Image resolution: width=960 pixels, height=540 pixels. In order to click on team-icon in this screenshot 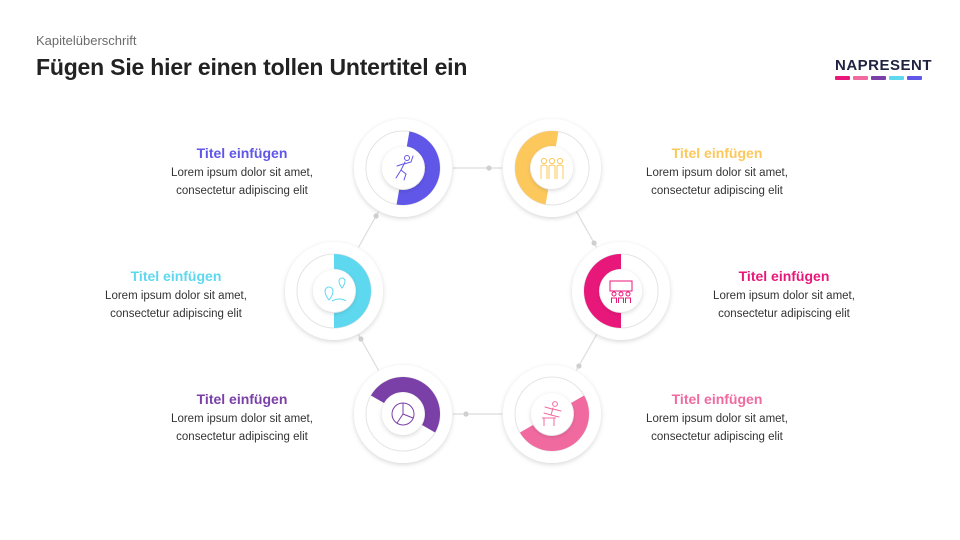, I will do `click(552, 168)`.